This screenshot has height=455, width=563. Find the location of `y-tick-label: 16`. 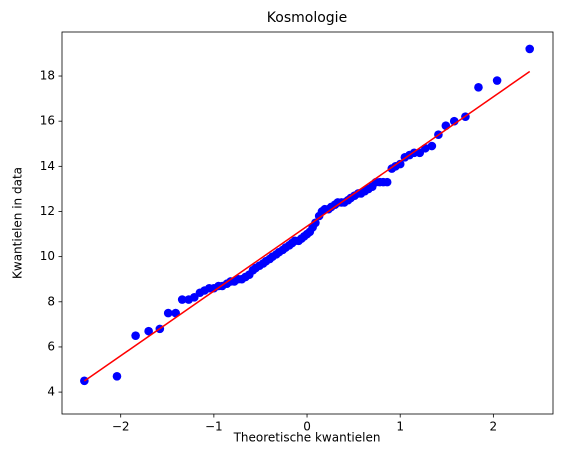

y-tick-label: 16 is located at coordinates (47, 121).